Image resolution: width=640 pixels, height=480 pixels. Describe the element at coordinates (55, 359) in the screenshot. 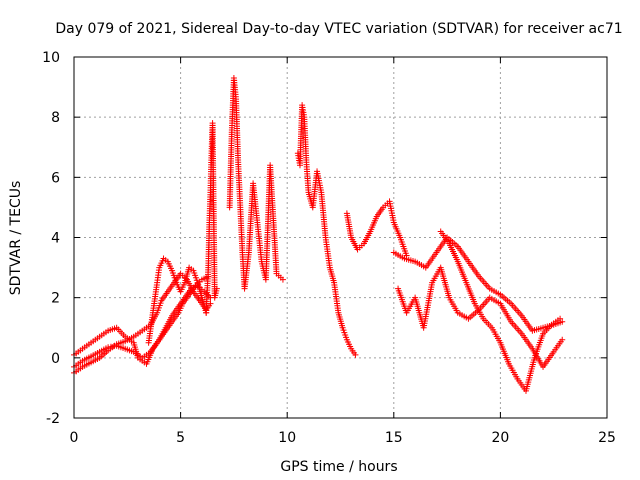

I see `y-tick-label: 0` at that location.